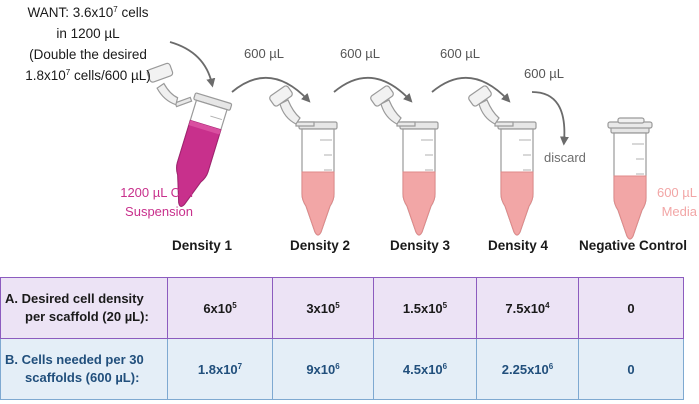 The width and height of the screenshot is (699, 404). Describe the element at coordinates (68, 72) in the screenshot. I see `want-line-4-exponent: 7` at that location.